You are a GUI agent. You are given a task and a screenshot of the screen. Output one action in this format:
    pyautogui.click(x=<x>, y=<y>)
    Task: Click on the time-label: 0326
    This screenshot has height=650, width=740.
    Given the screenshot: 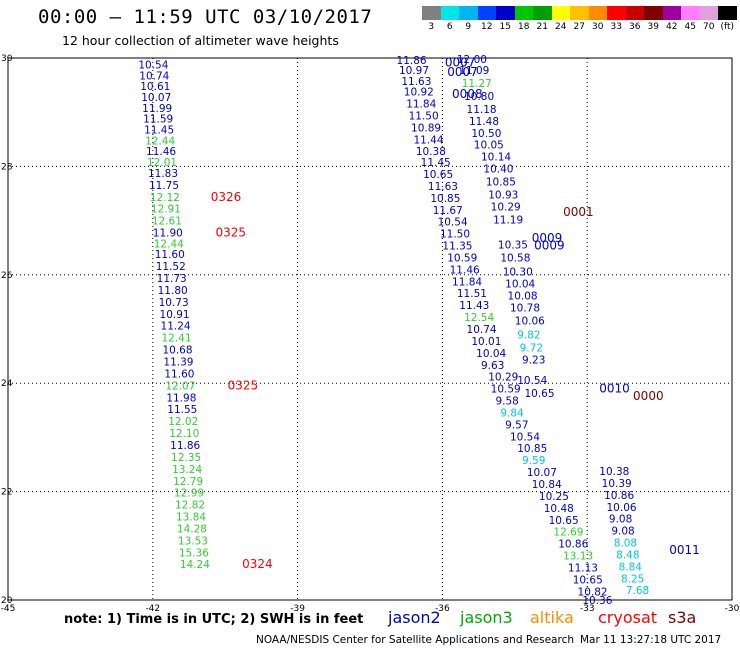 What is the action you would take?
    pyautogui.click(x=226, y=197)
    